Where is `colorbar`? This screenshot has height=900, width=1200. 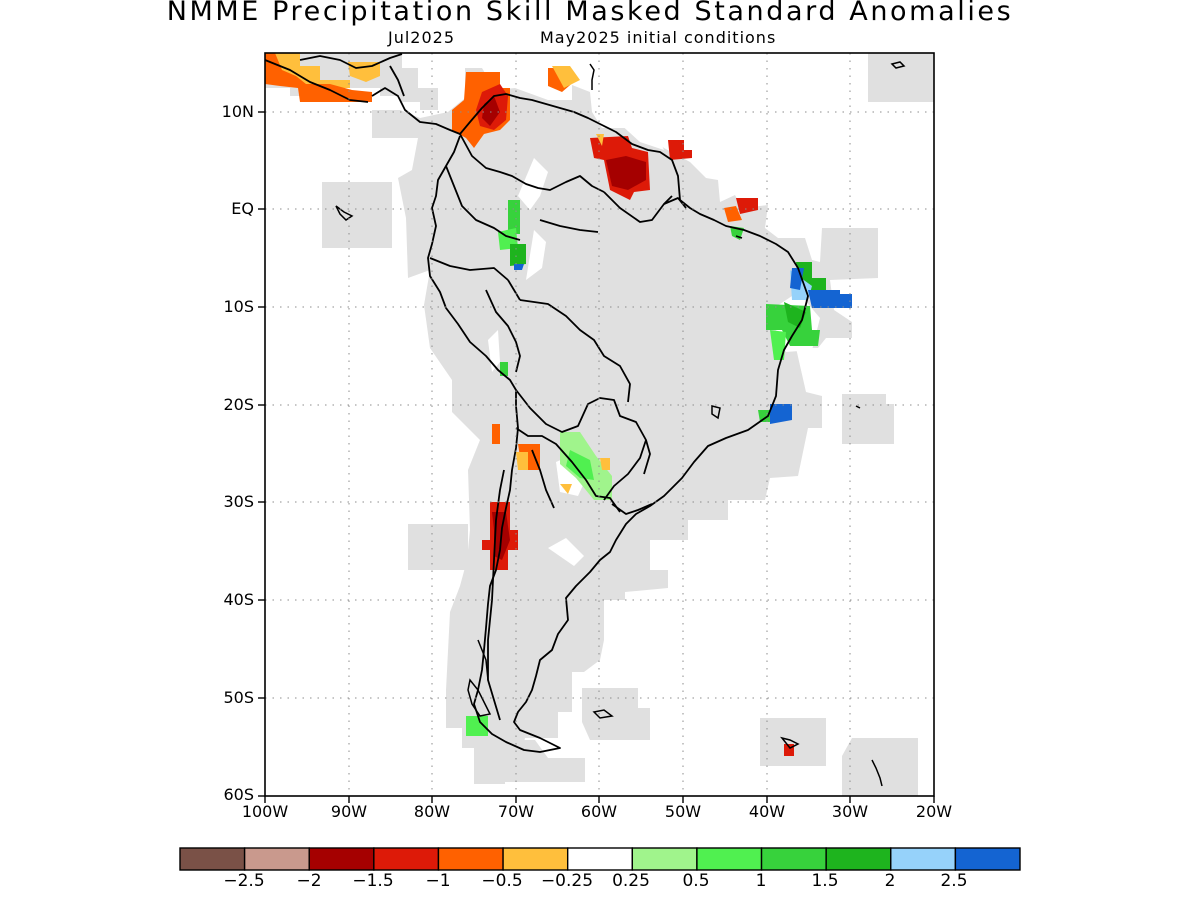
colorbar is located at coordinates (600, 859).